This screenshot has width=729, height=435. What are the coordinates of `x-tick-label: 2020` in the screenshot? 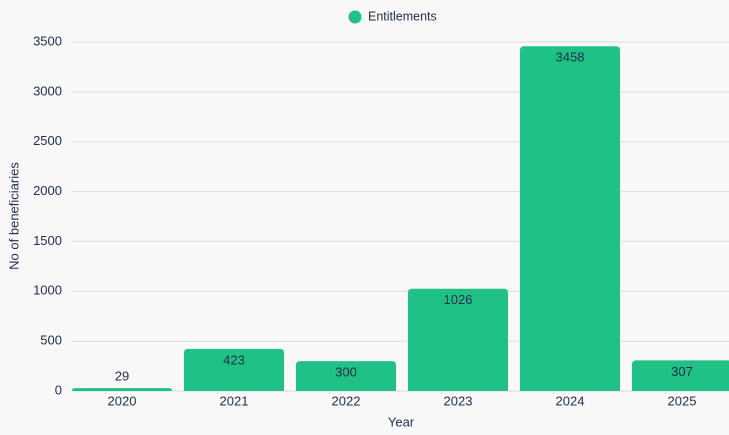 It's located at (122, 400).